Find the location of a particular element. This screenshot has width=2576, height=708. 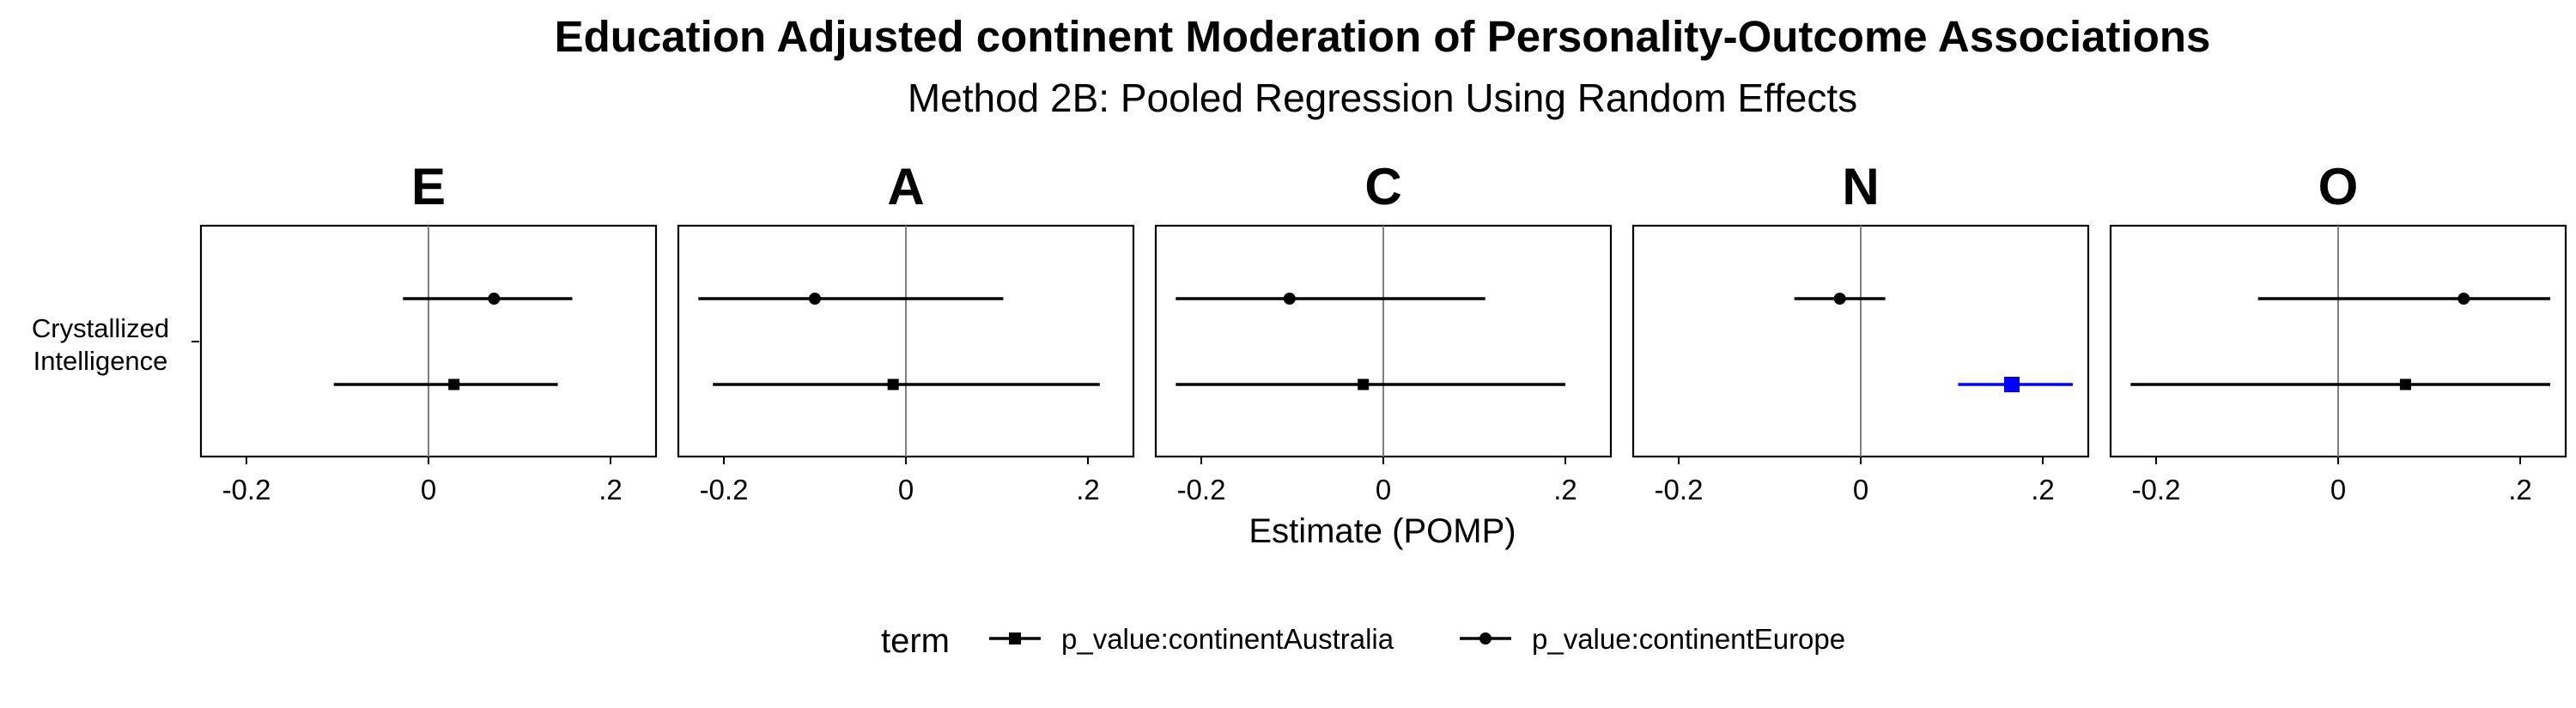

y-tick-label-line: Intelligence is located at coordinates (101, 361).